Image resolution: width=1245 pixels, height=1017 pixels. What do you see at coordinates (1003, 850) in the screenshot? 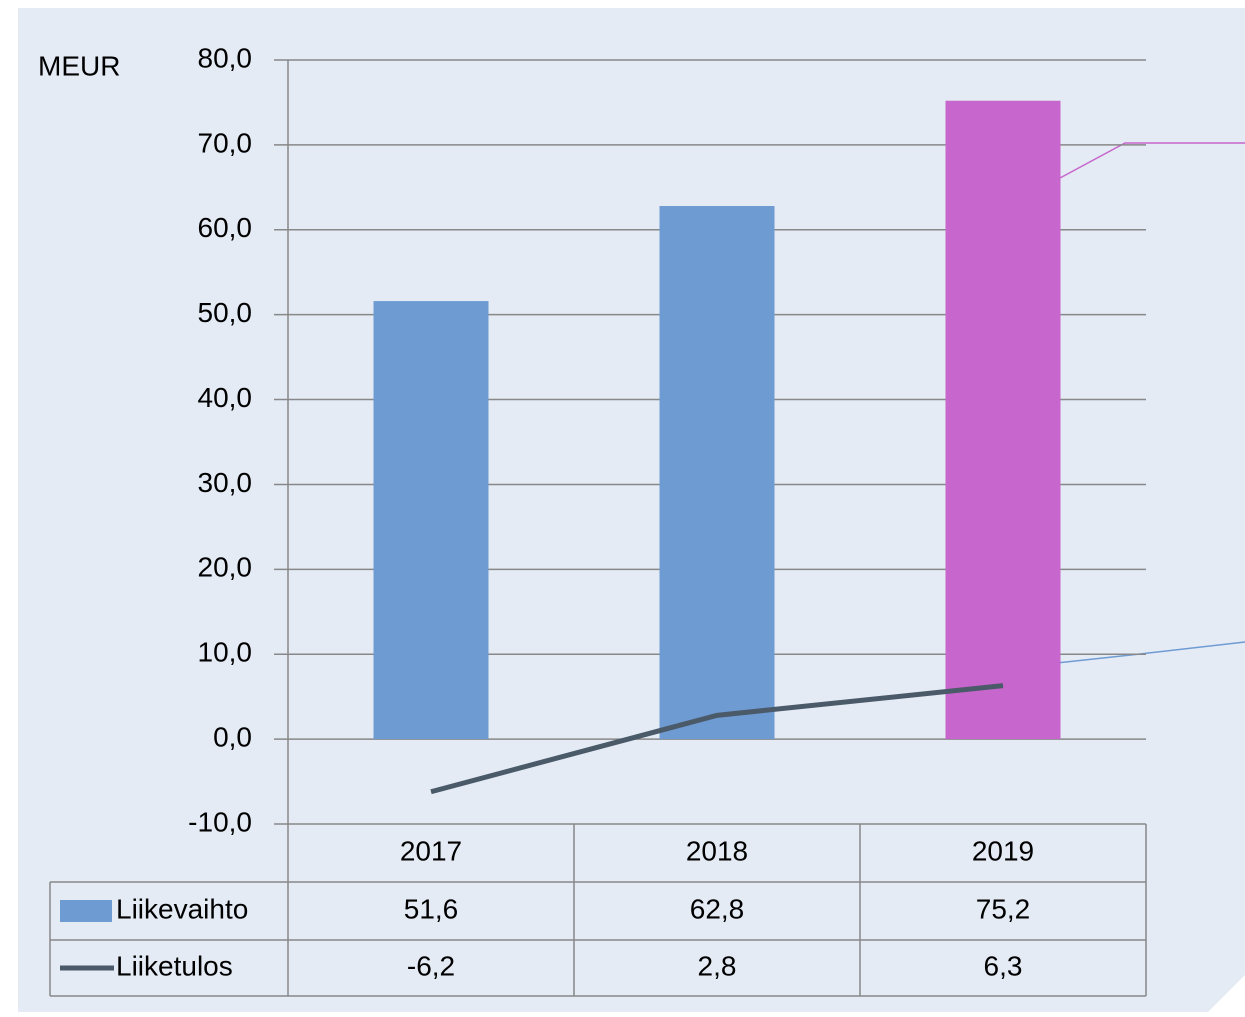
I see `x-tick-label: 2019` at bounding box center [1003, 850].